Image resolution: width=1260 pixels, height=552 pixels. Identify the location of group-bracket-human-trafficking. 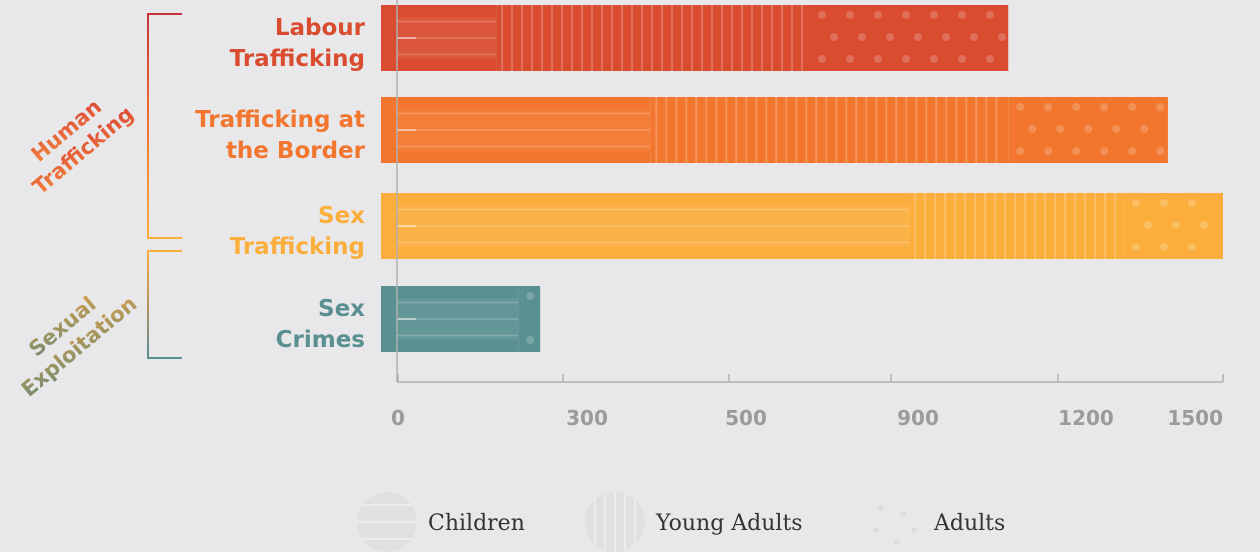
(164, 126).